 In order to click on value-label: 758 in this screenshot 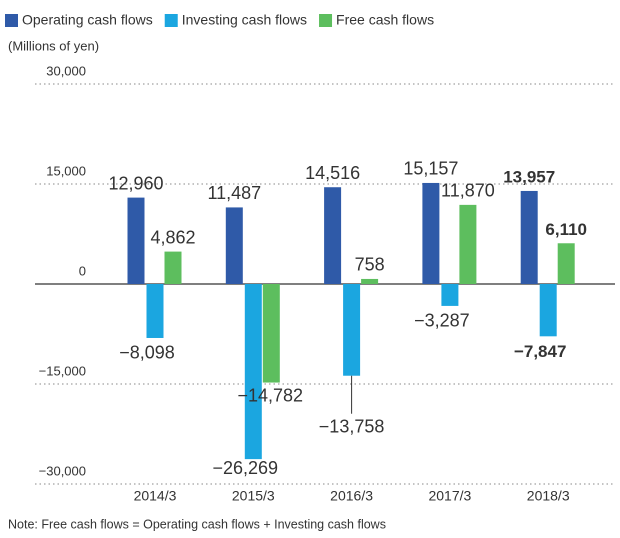, I will do `click(370, 265)`.